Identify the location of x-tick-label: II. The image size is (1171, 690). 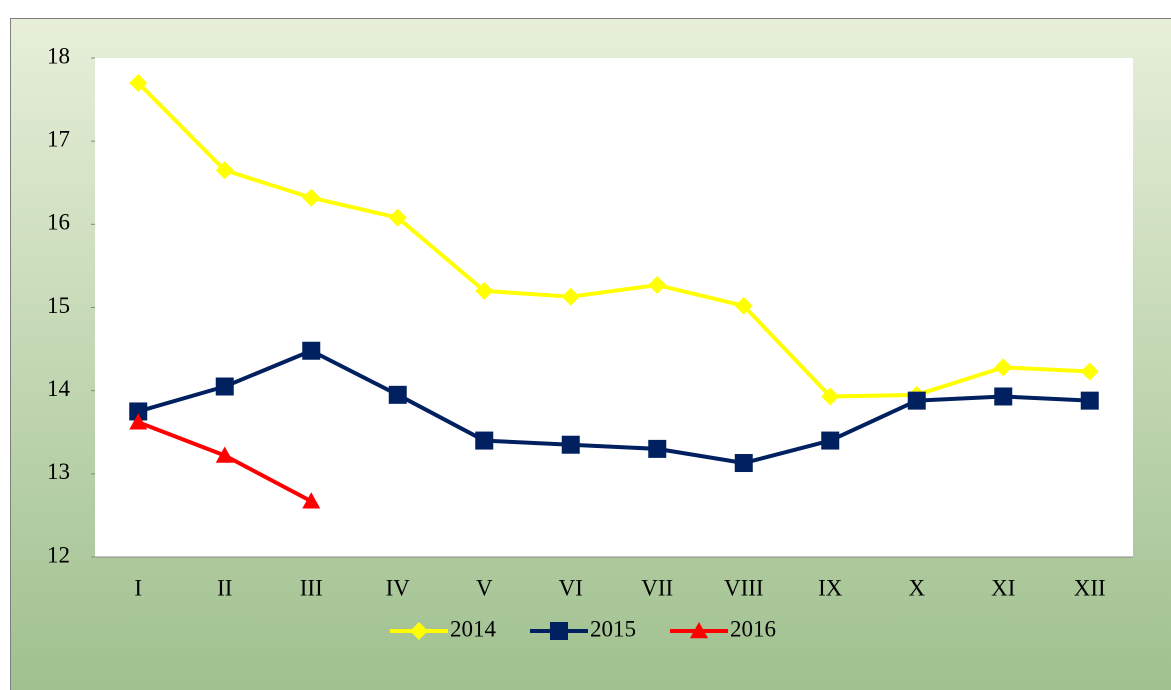
(224, 587).